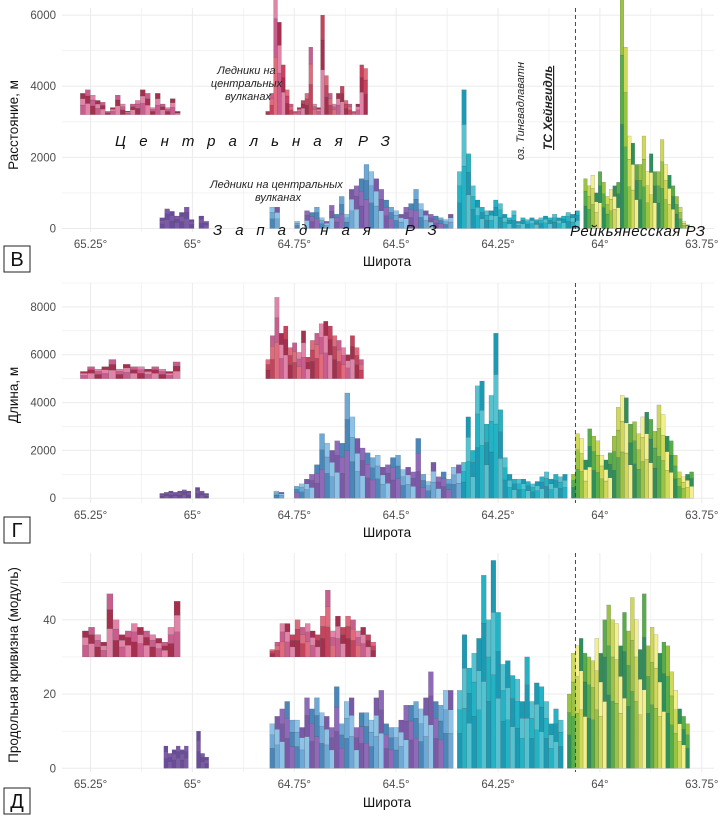  What do you see at coordinates (599, 245) in the screenshot?
I see `x-tick-label: 64°` at bounding box center [599, 245].